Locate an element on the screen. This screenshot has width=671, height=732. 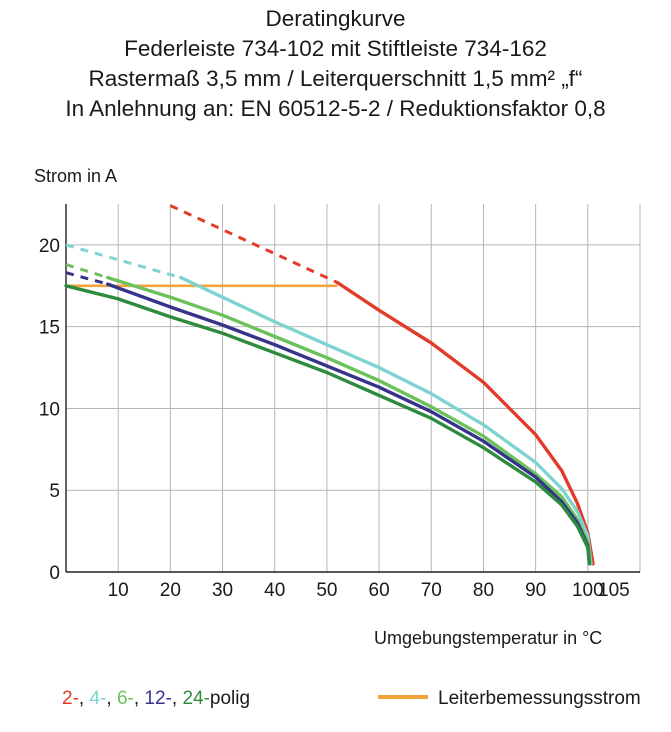
x-tick-label: 105 is located at coordinates (614, 590).